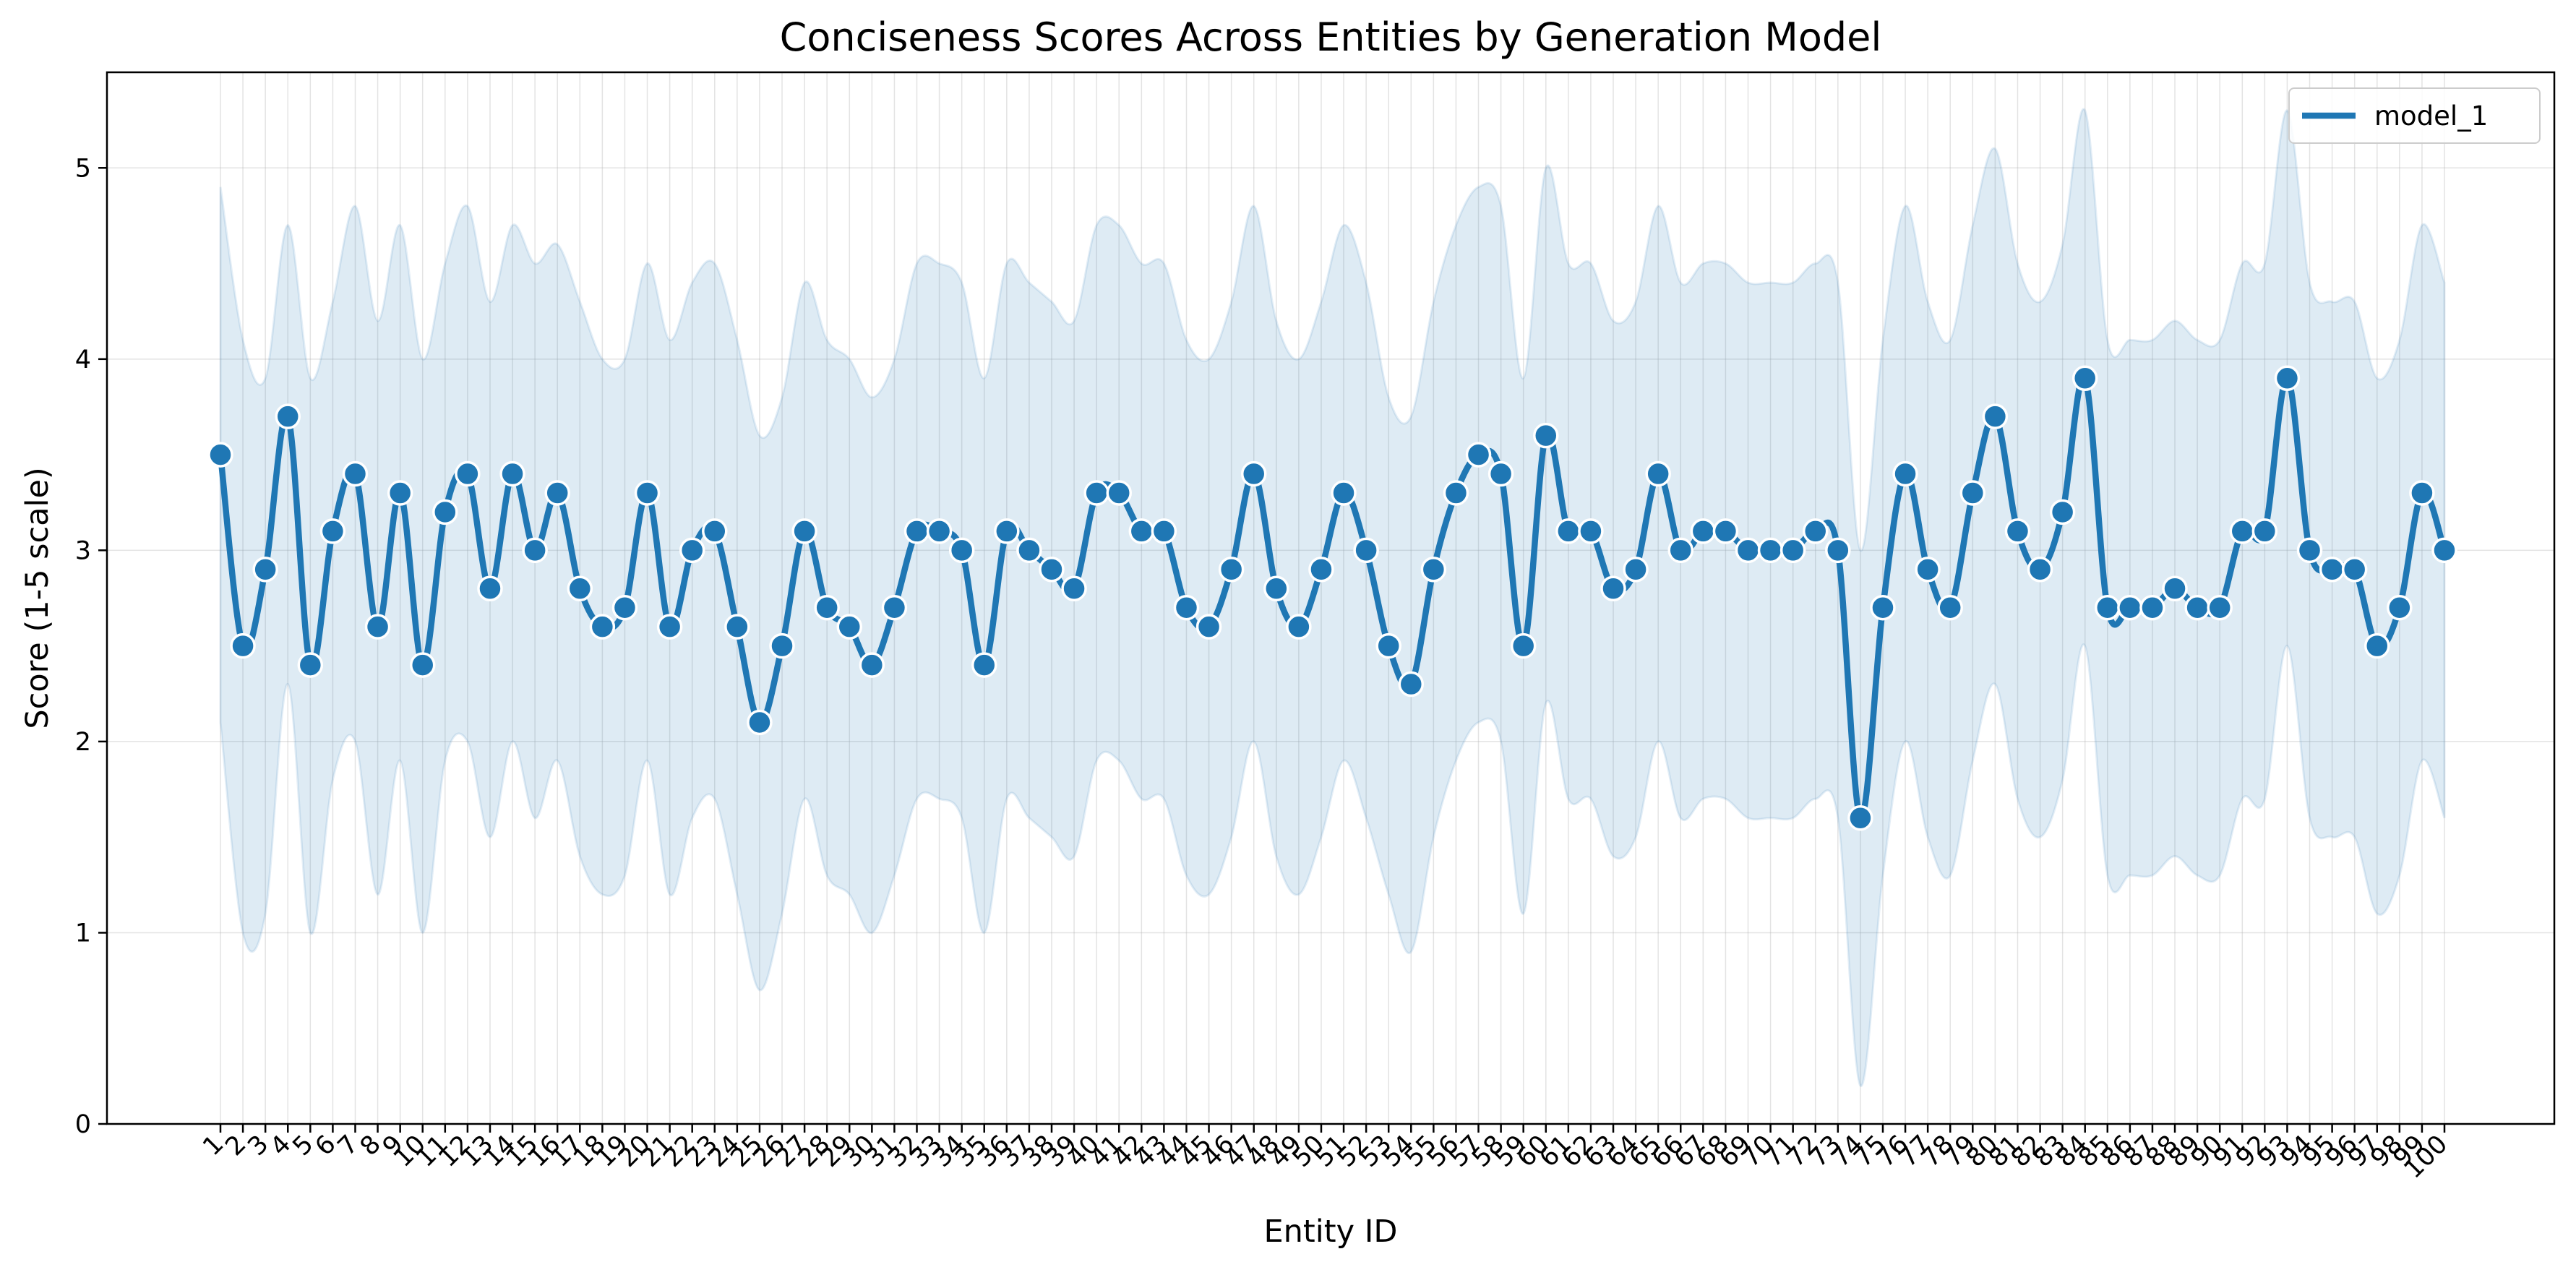 The height and width of the screenshot is (1275, 2576). What do you see at coordinates (83, 550) in the screenshot?
I see `y-tick-label: 3` at bounding box center [83, 550].